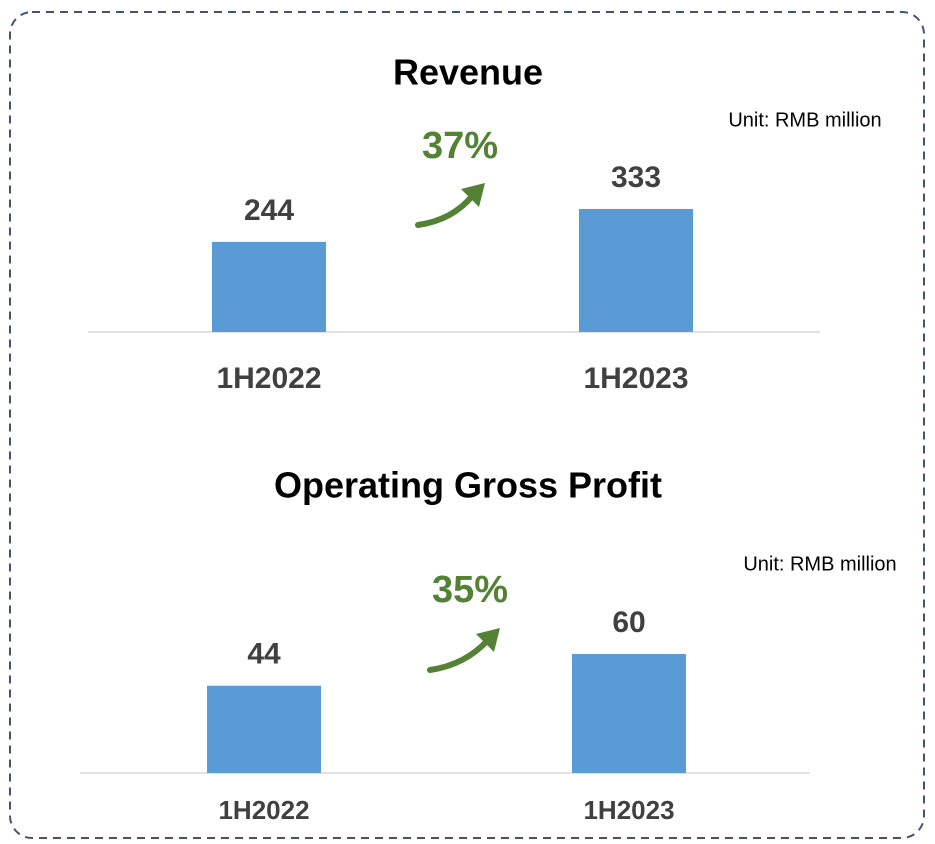  What do you see at coordinates (264, 654) in the screenshot?
I see `value-label: 44` at bounding box center [264, 654].